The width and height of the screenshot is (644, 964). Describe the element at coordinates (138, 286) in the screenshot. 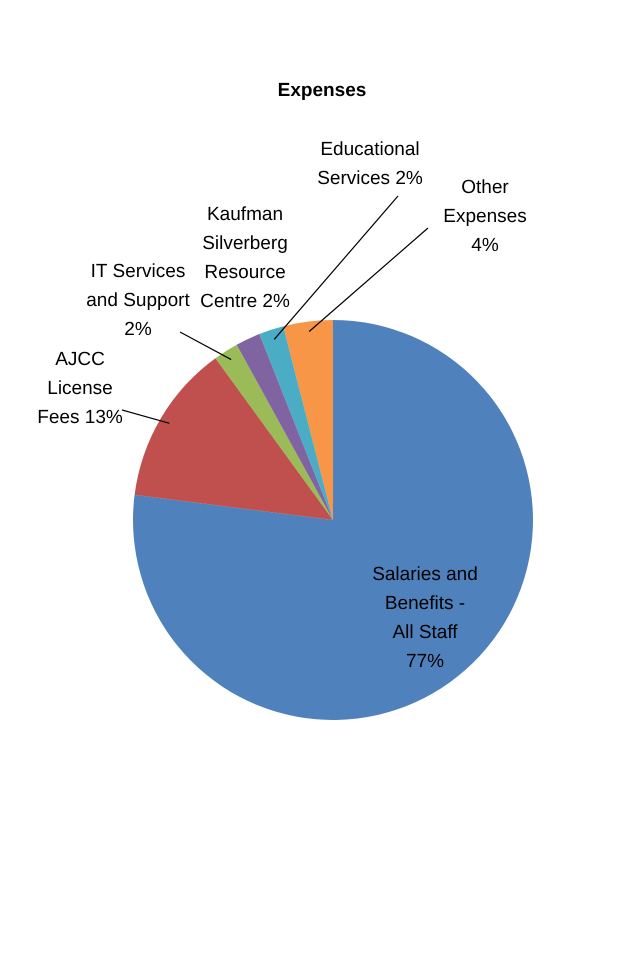

I see `slice-label: IT Services and Support` at that location.